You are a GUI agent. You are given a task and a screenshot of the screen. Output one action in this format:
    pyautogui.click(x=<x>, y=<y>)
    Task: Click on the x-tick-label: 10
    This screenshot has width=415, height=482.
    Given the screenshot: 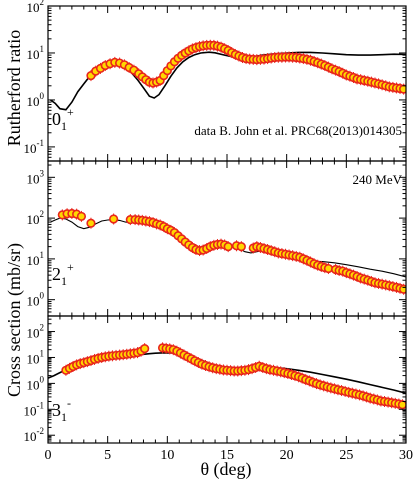 What is the action you would take?
    pyautogui.click(x=167, y=455)
    